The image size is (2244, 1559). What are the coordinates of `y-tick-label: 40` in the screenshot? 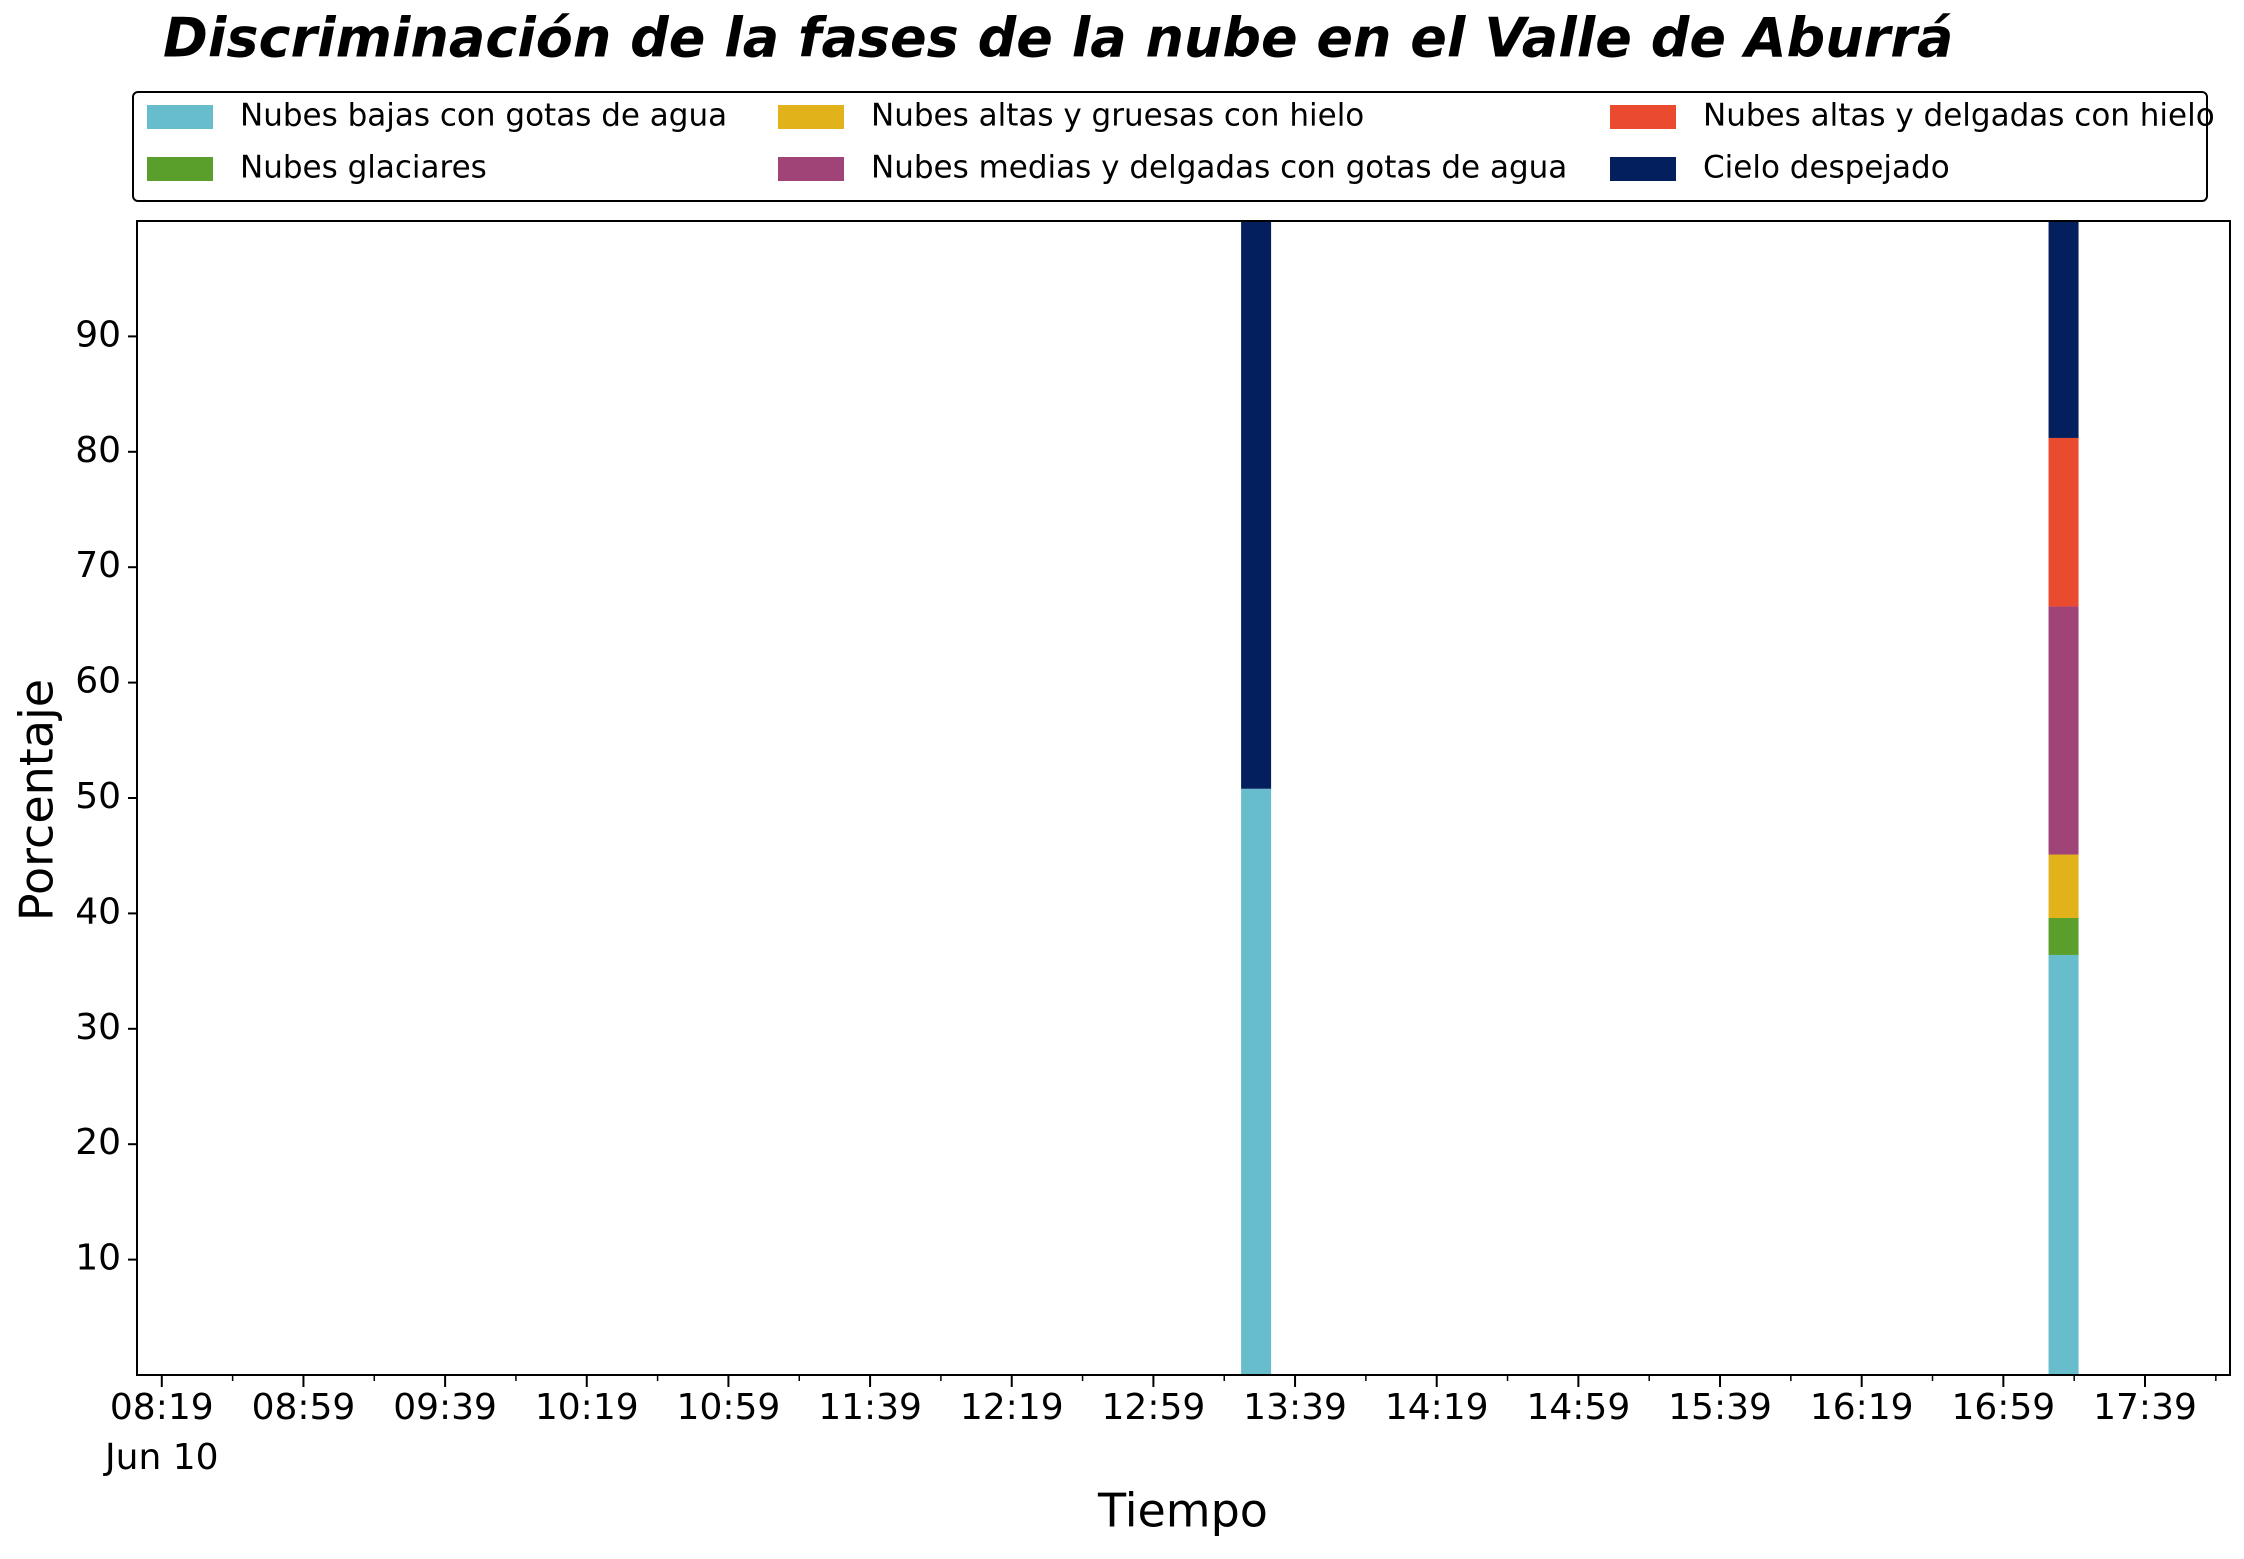 It's located at (98, 911).